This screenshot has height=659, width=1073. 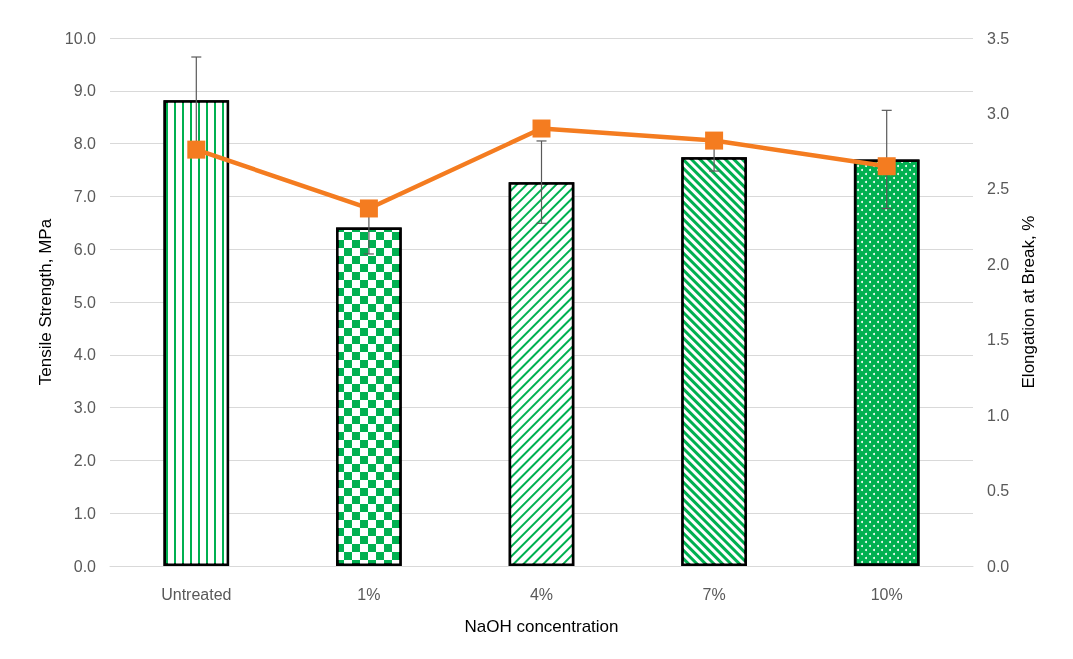 What do you see at coordinates (998, 491) in the screenshot?
I see `y2-tick-label: 0.5` at bounding box center [998, 491].